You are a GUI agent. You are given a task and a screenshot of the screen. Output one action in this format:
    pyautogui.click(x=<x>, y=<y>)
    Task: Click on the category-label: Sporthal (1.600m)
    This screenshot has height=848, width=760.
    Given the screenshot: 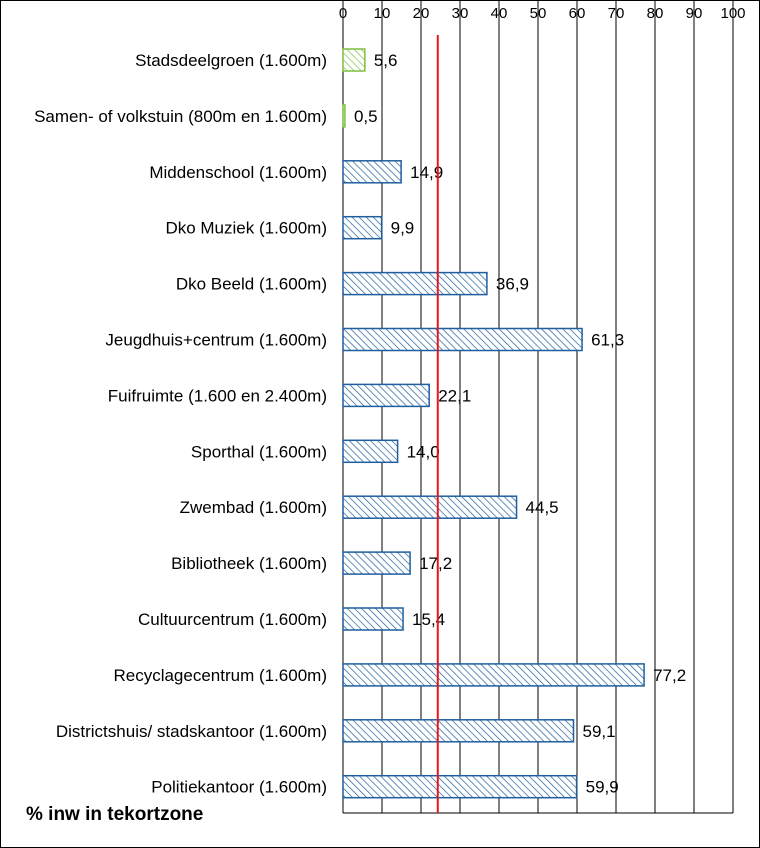 What is the action you would take?
    pyautogui.click(x=259, y=451)
    